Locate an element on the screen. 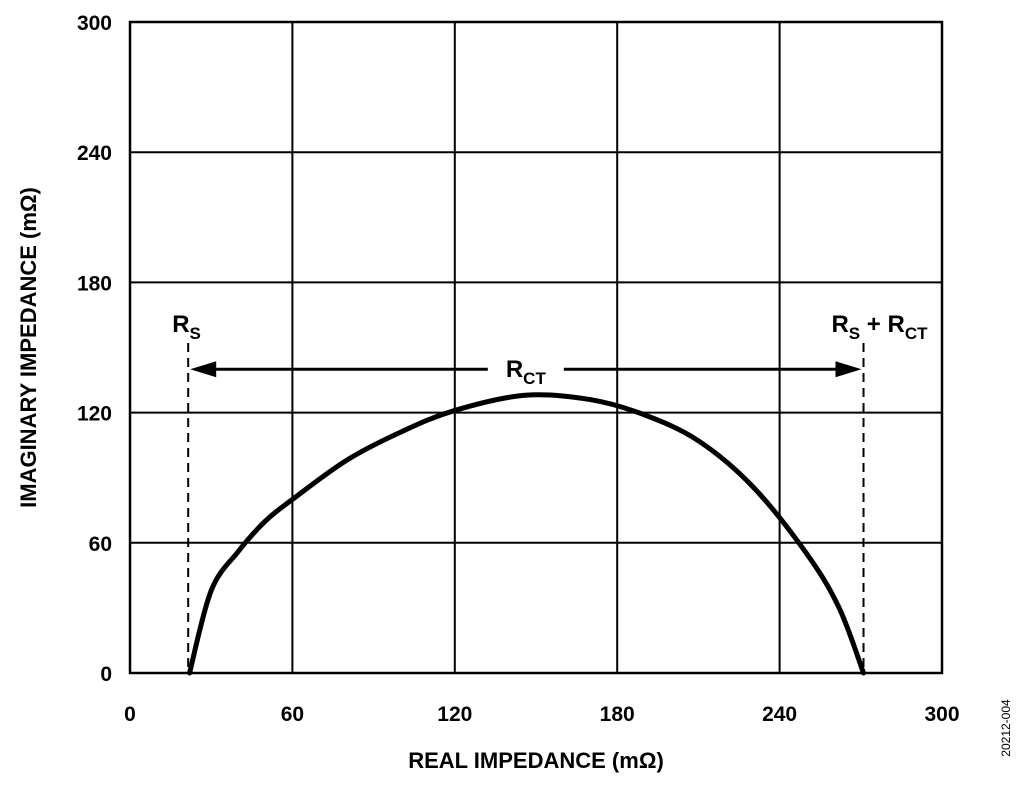  rs-plus-rct-label: RS + RCT is located at coordinates (879, 327).